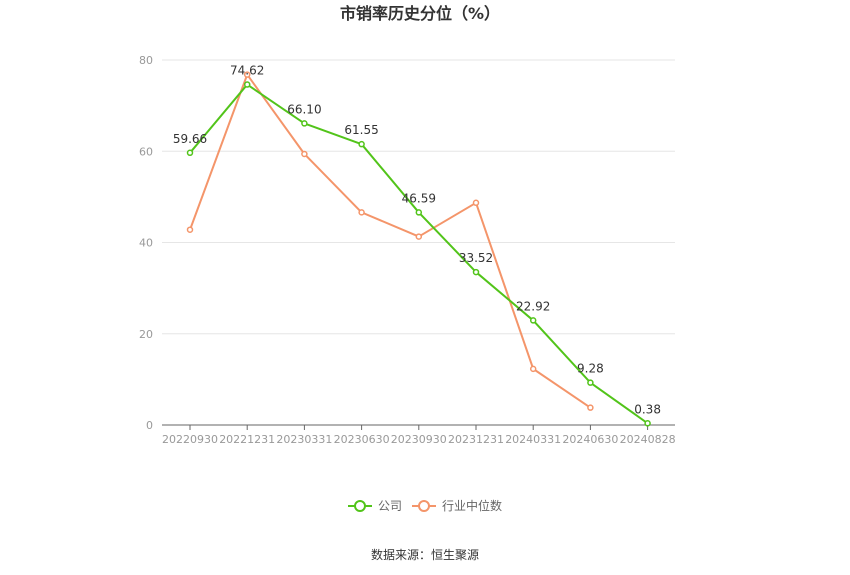 This screenshot has height=575, width=850. I want to click on y-tick-label: 80, so click(146, 60).